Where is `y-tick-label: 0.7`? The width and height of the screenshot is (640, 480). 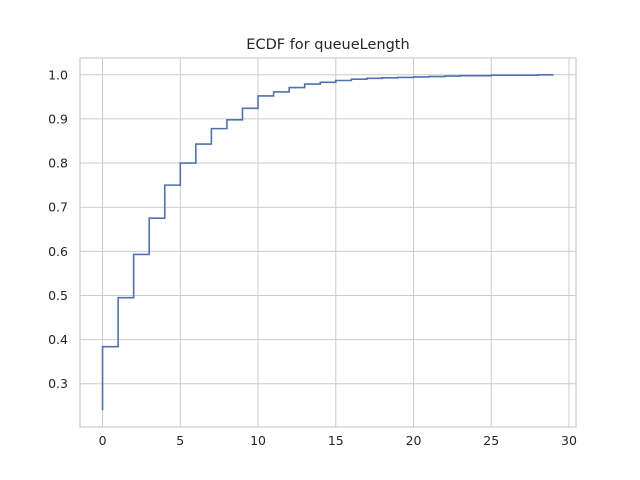
y-tick-label: 0.7 is located at coordinates (58, 207).